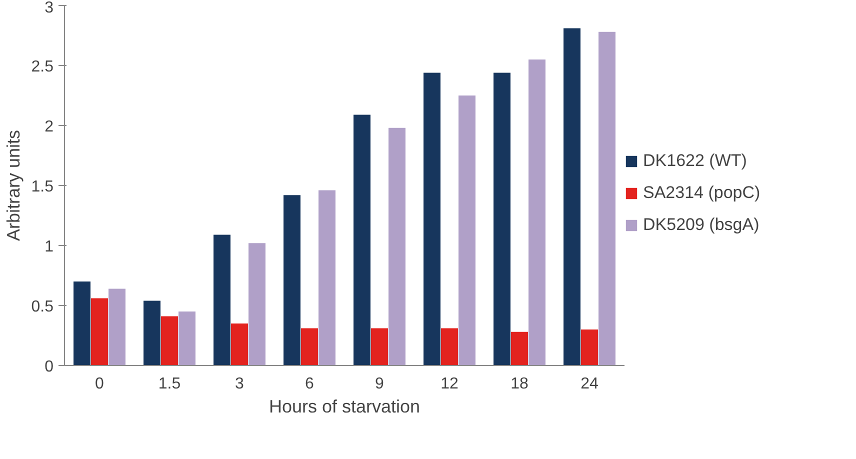 The width and height of the screenshot is (856, 459). I want to click on y-tick-label: 2, so click(49, 127).